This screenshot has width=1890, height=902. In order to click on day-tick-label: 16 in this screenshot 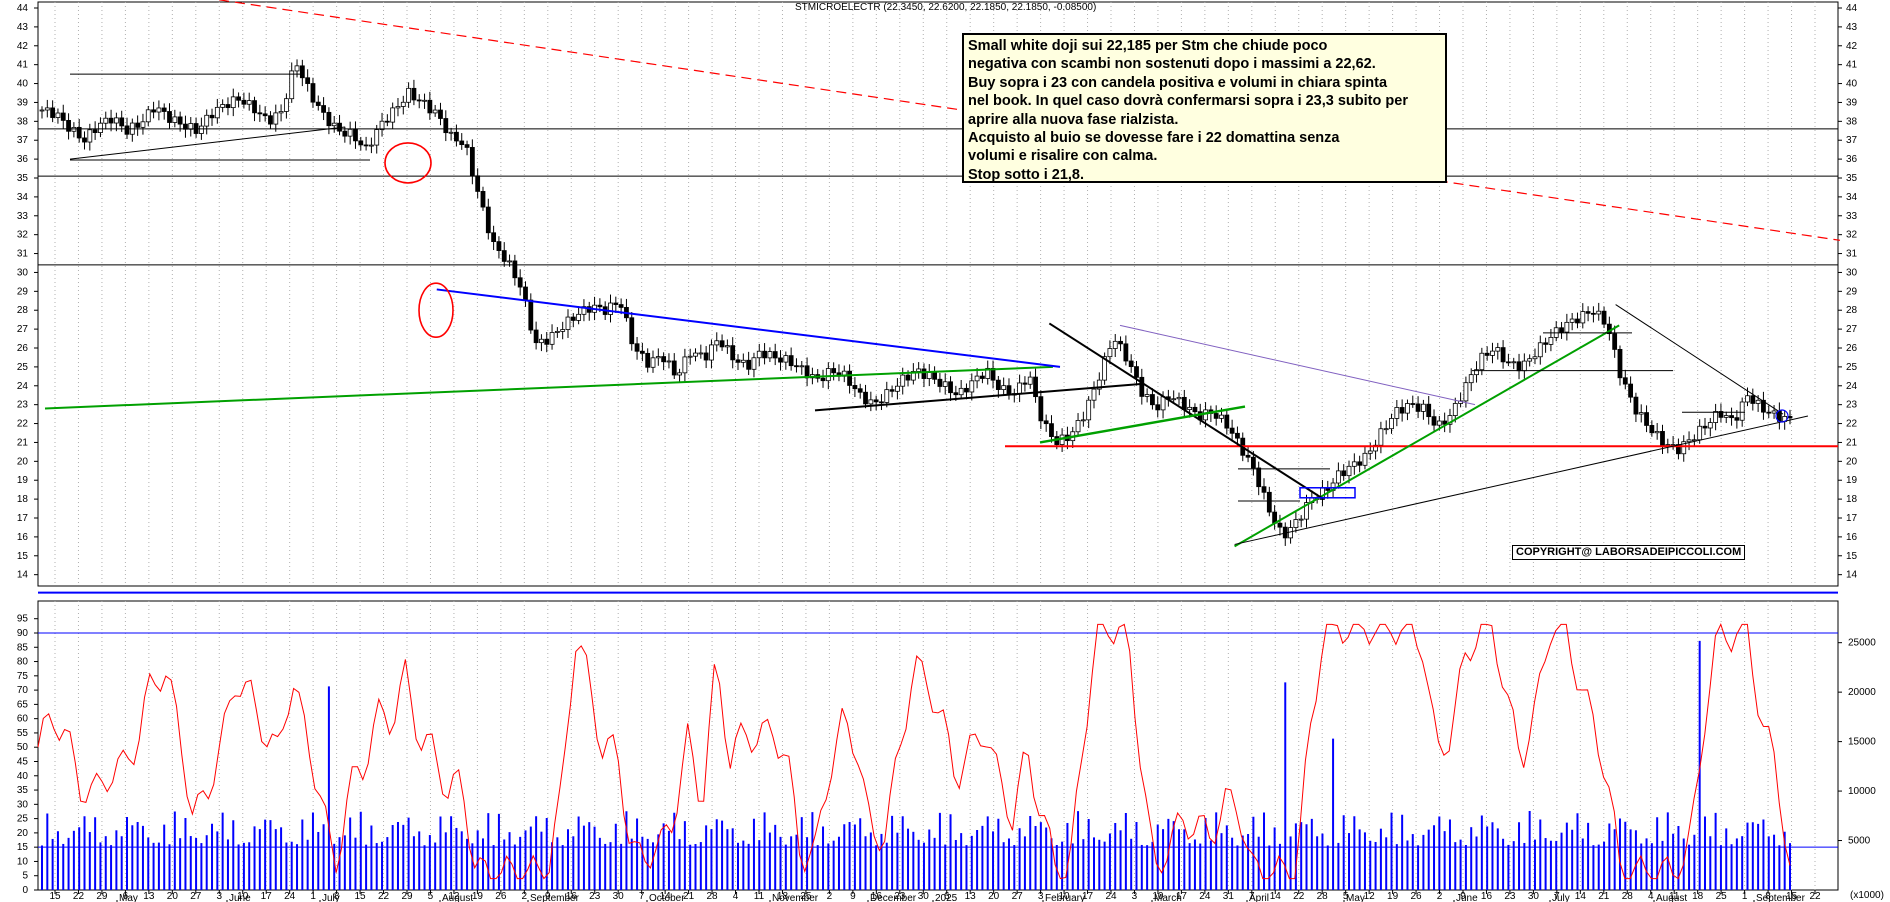, I will do `click(1487, 896)`.